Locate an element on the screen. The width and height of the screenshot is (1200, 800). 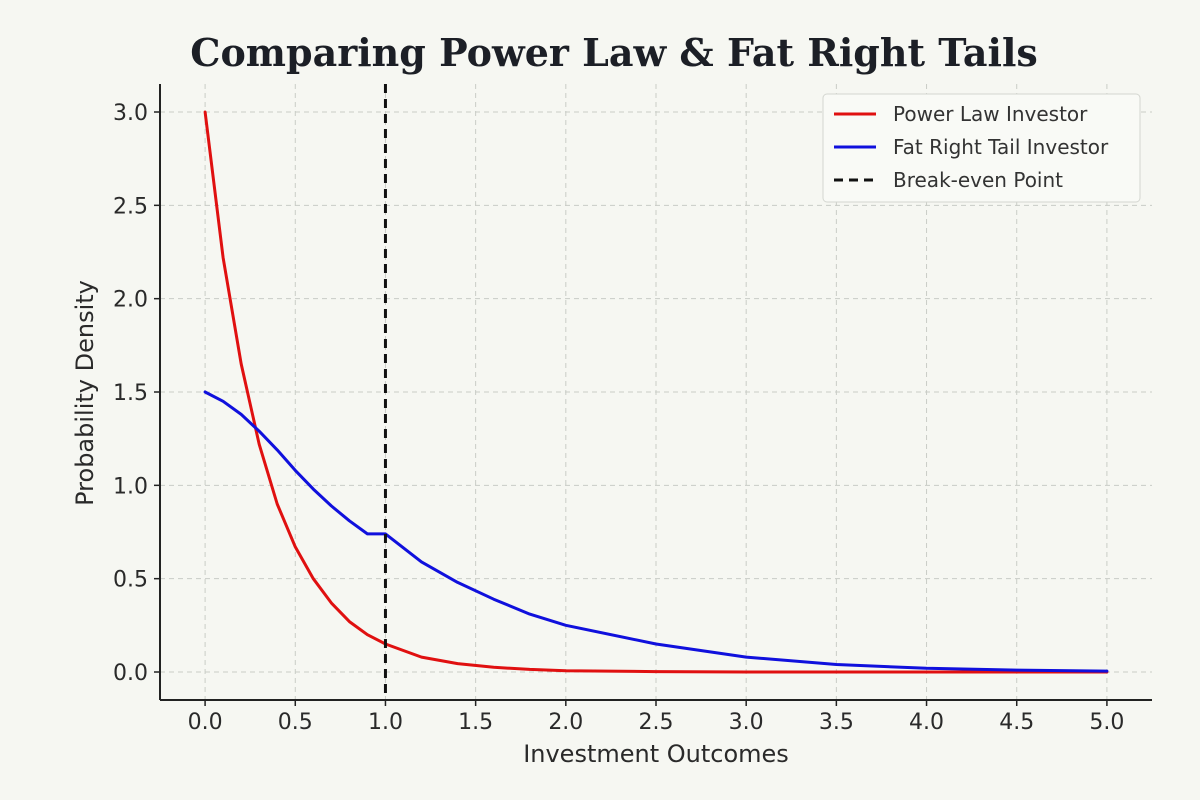
legend-box is located at coordinates (981, 148).